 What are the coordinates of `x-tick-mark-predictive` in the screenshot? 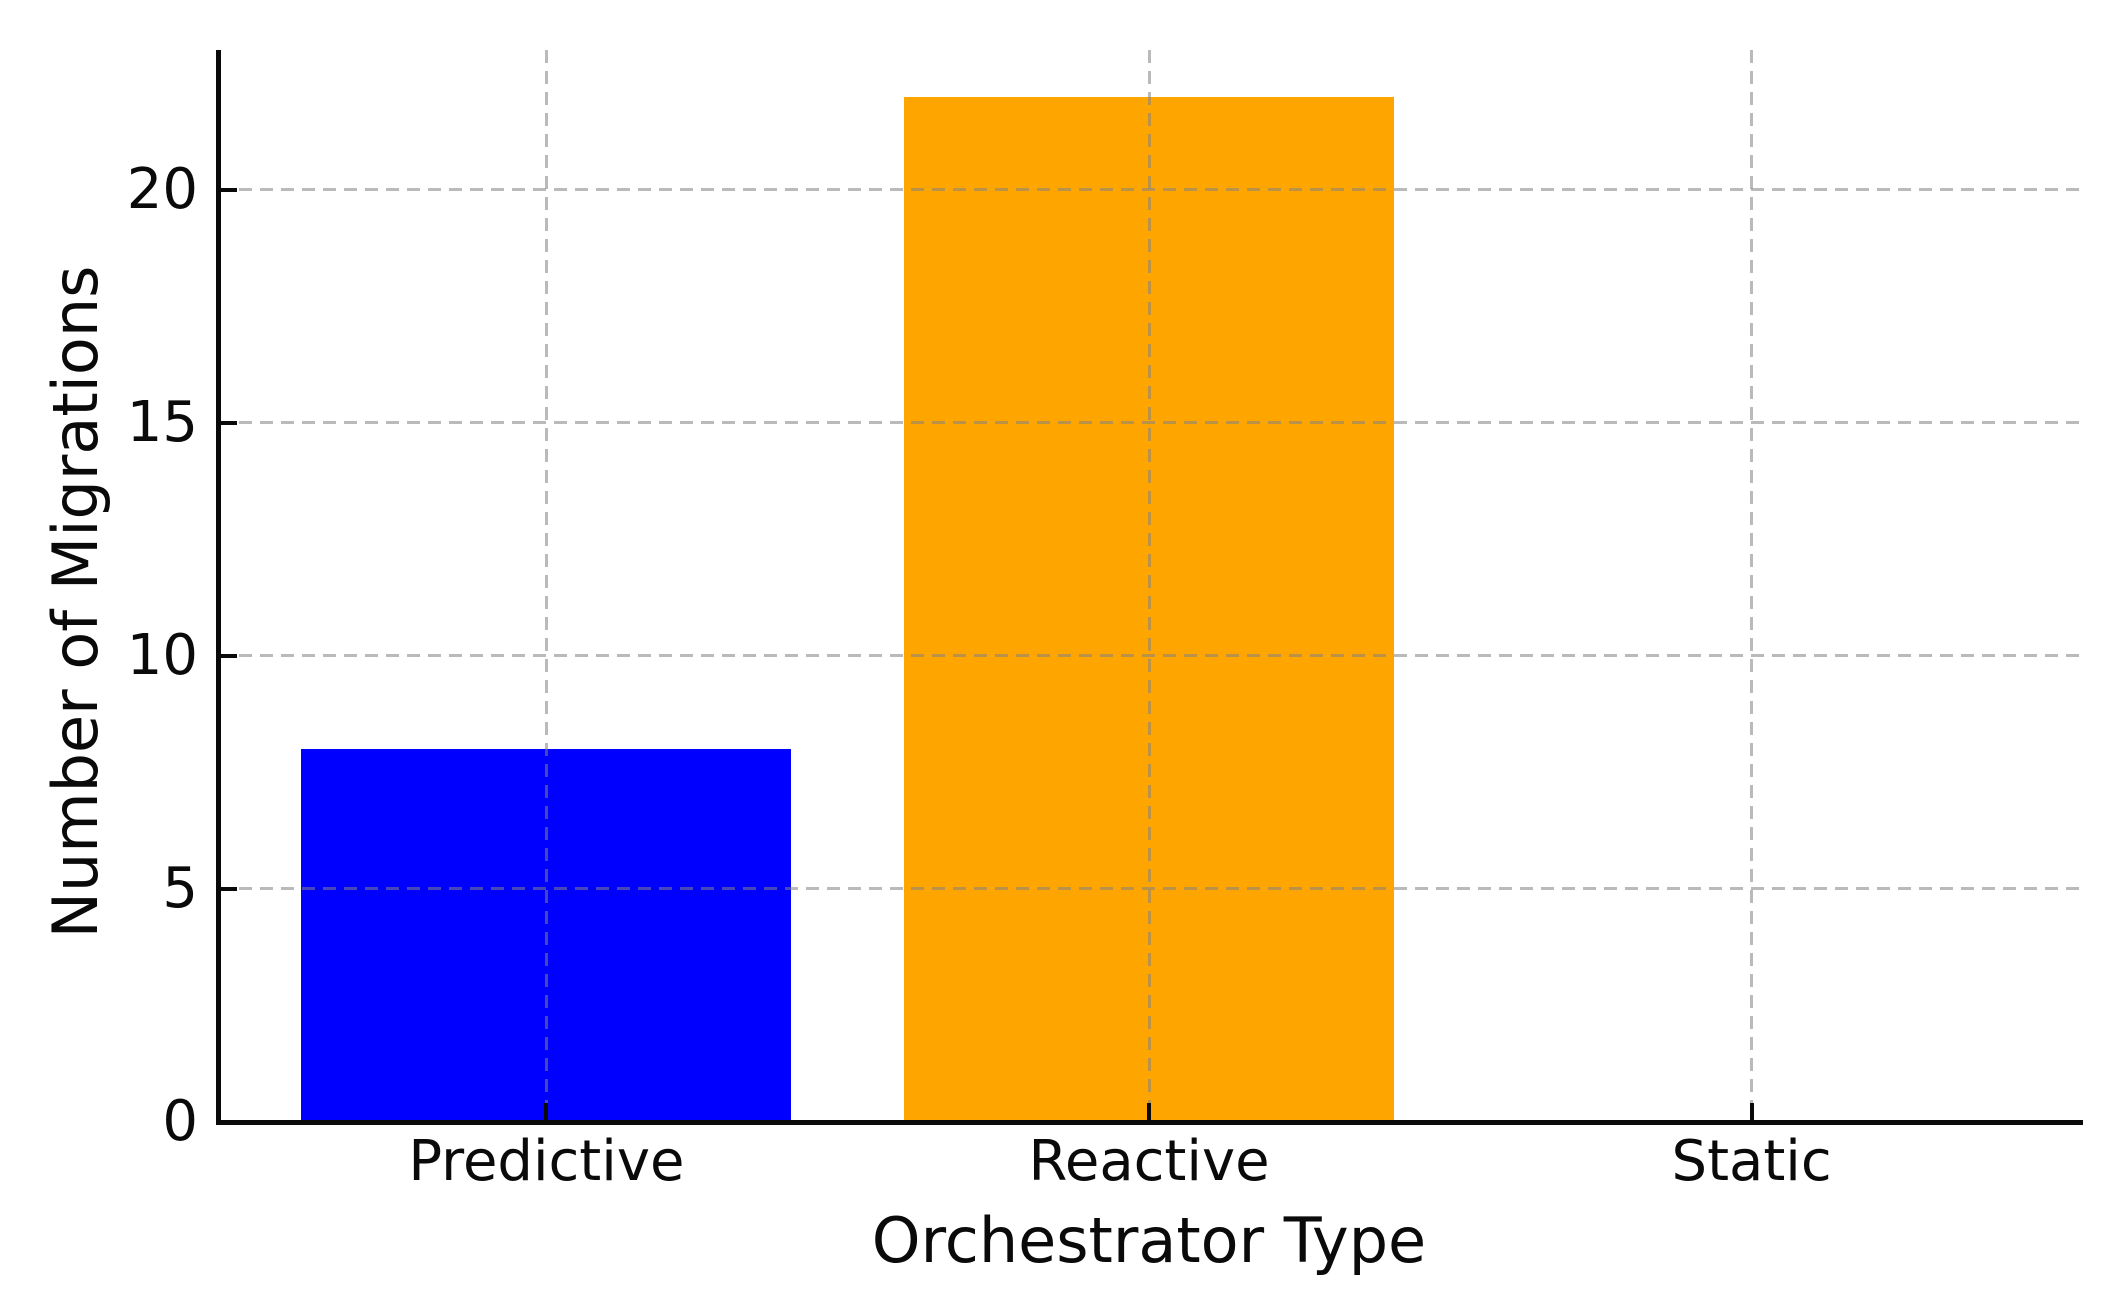 It's located at (546, 1113).